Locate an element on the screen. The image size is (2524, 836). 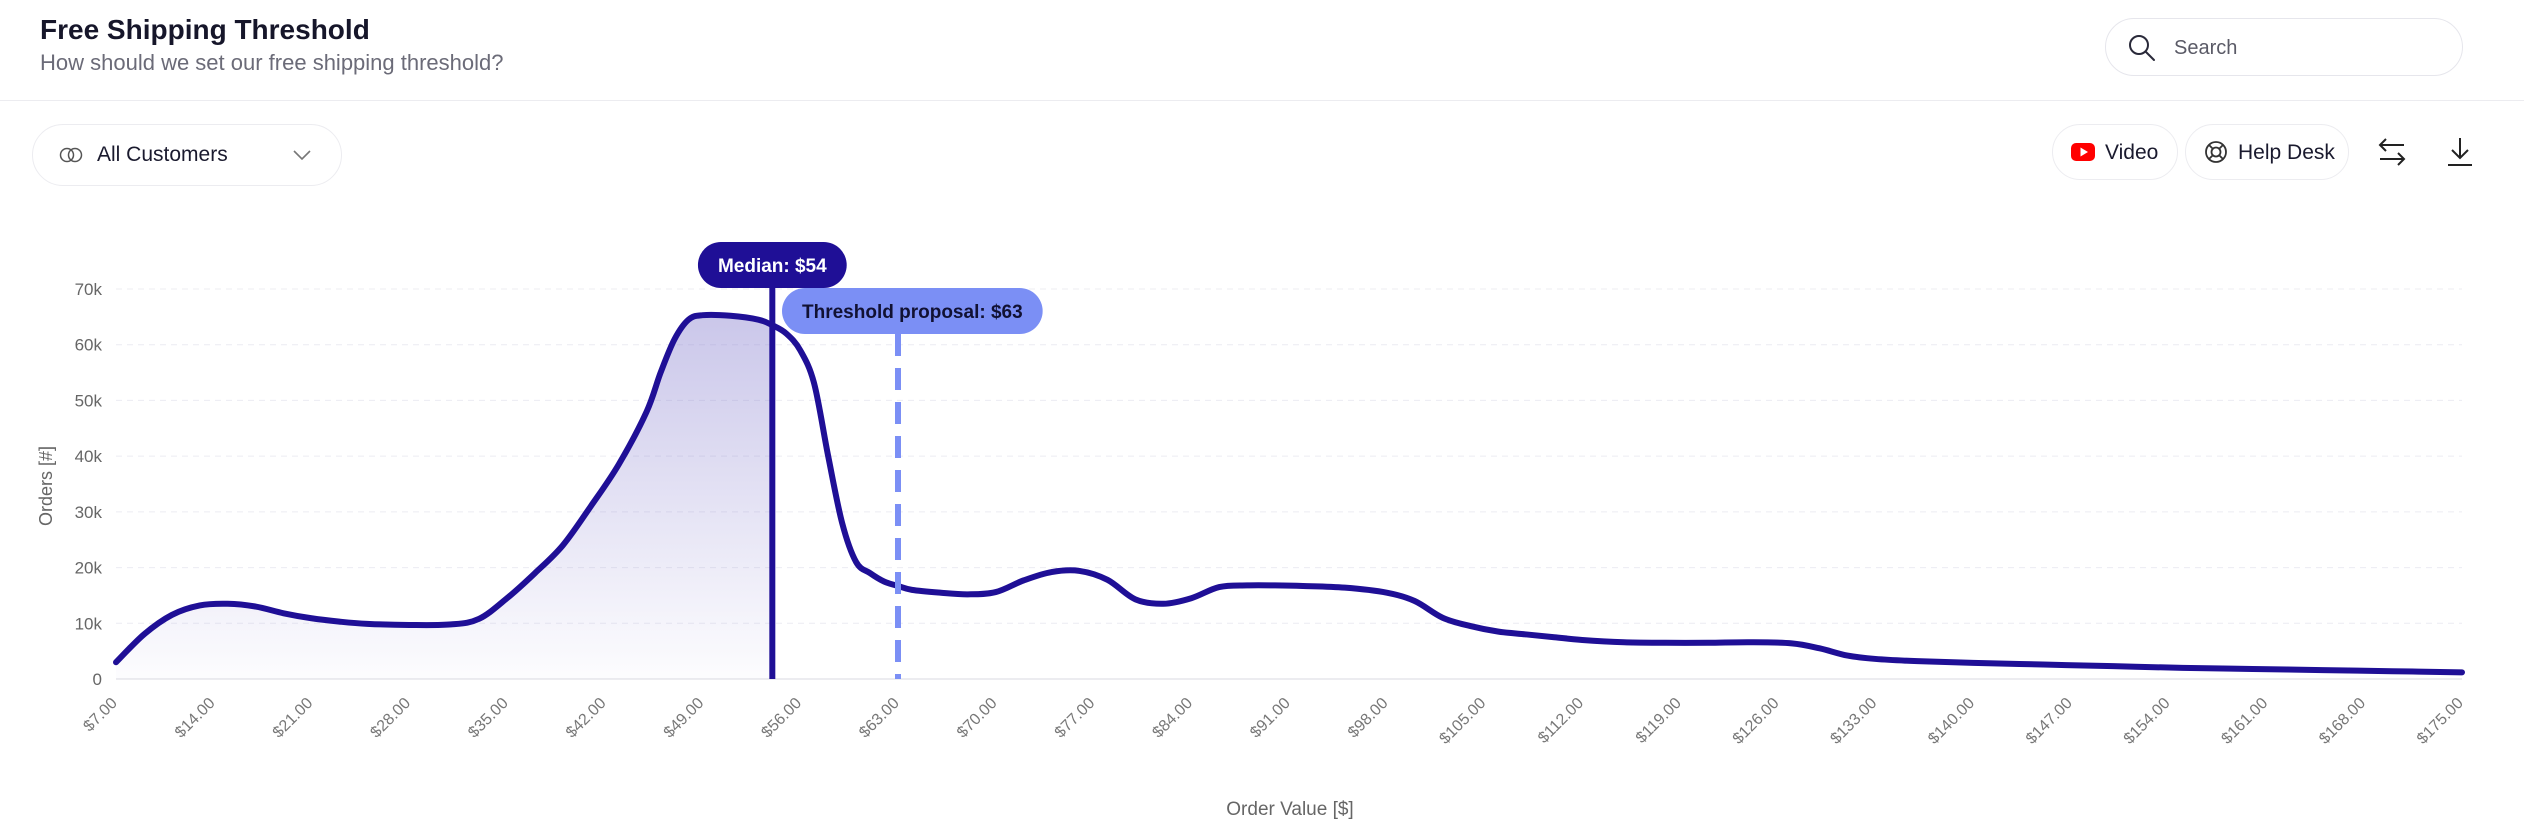
search-icon is located at coordinates (2142, 48).